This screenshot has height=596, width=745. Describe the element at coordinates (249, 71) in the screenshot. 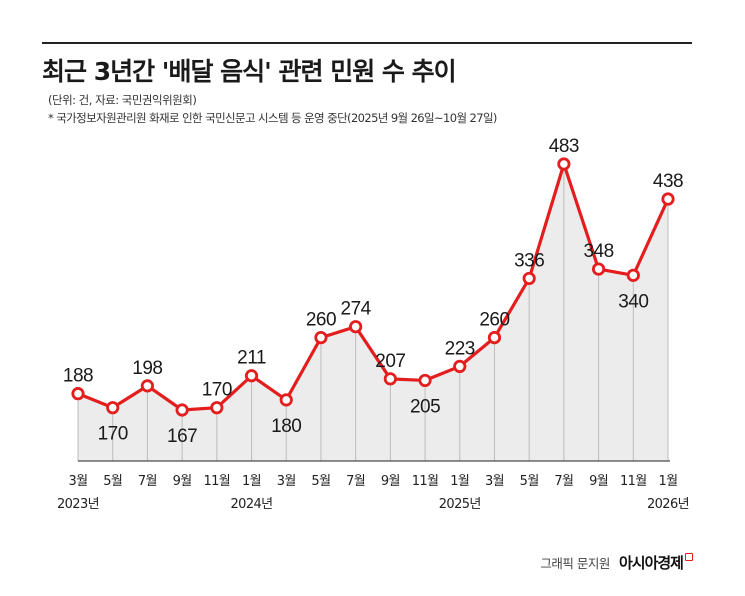

I see `page-title: 최근 3년간 '배달 음식' 관련 민원 수 추이` at that location.